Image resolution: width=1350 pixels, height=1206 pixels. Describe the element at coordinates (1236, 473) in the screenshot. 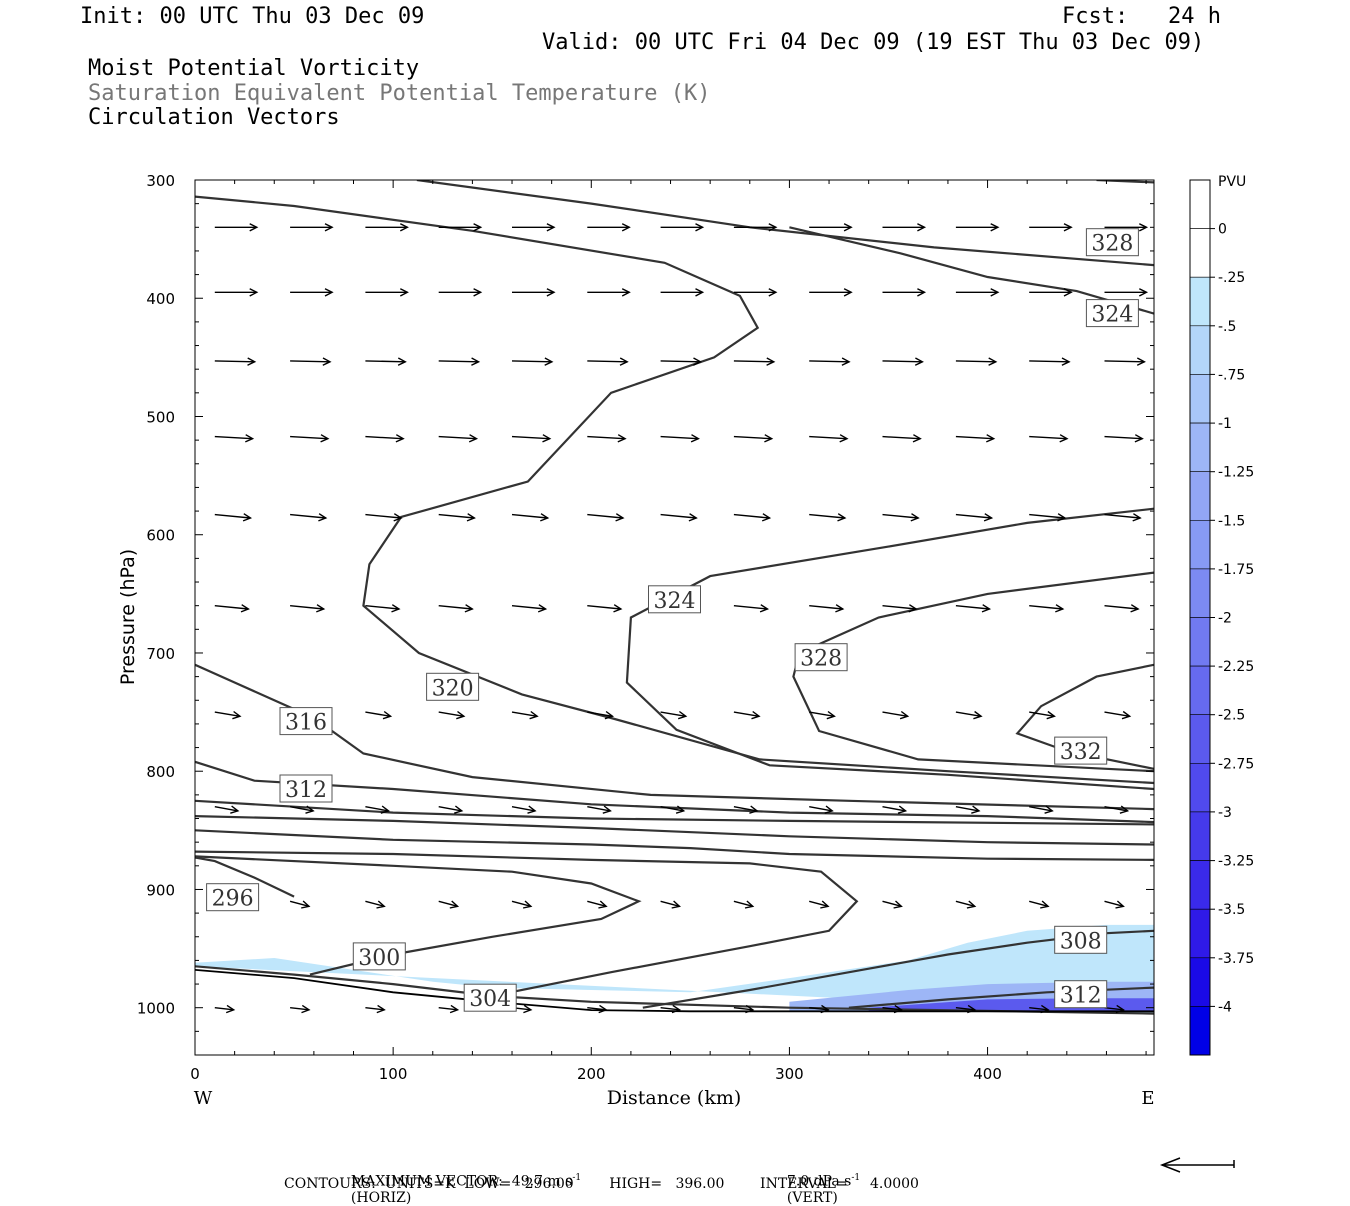

I see `colorbar-tick-label: -1.25` at that location.